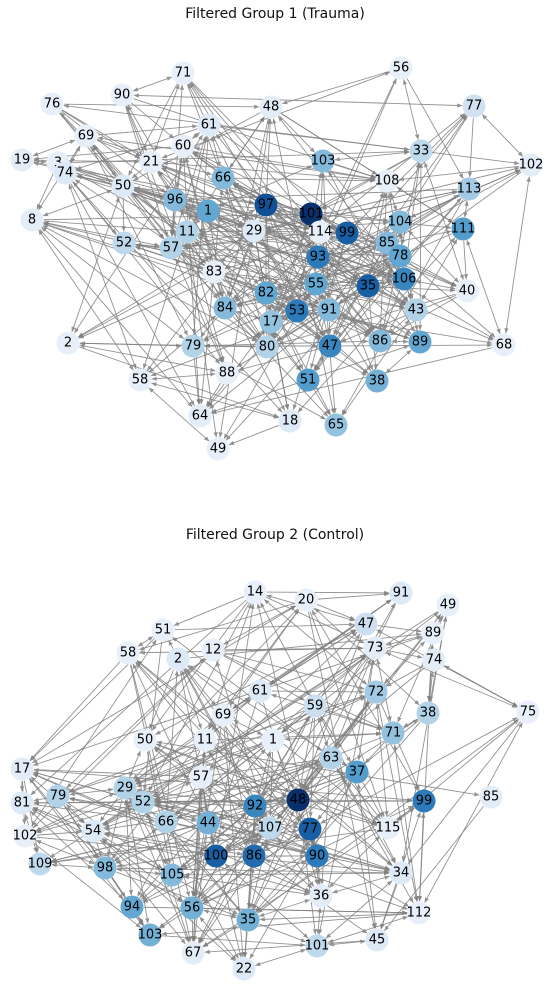 The image size is (550, 992). What do you see at coordinates (448, 605) in the screenshot?
I see `node-49: 49` at bounding box center [448, 605].